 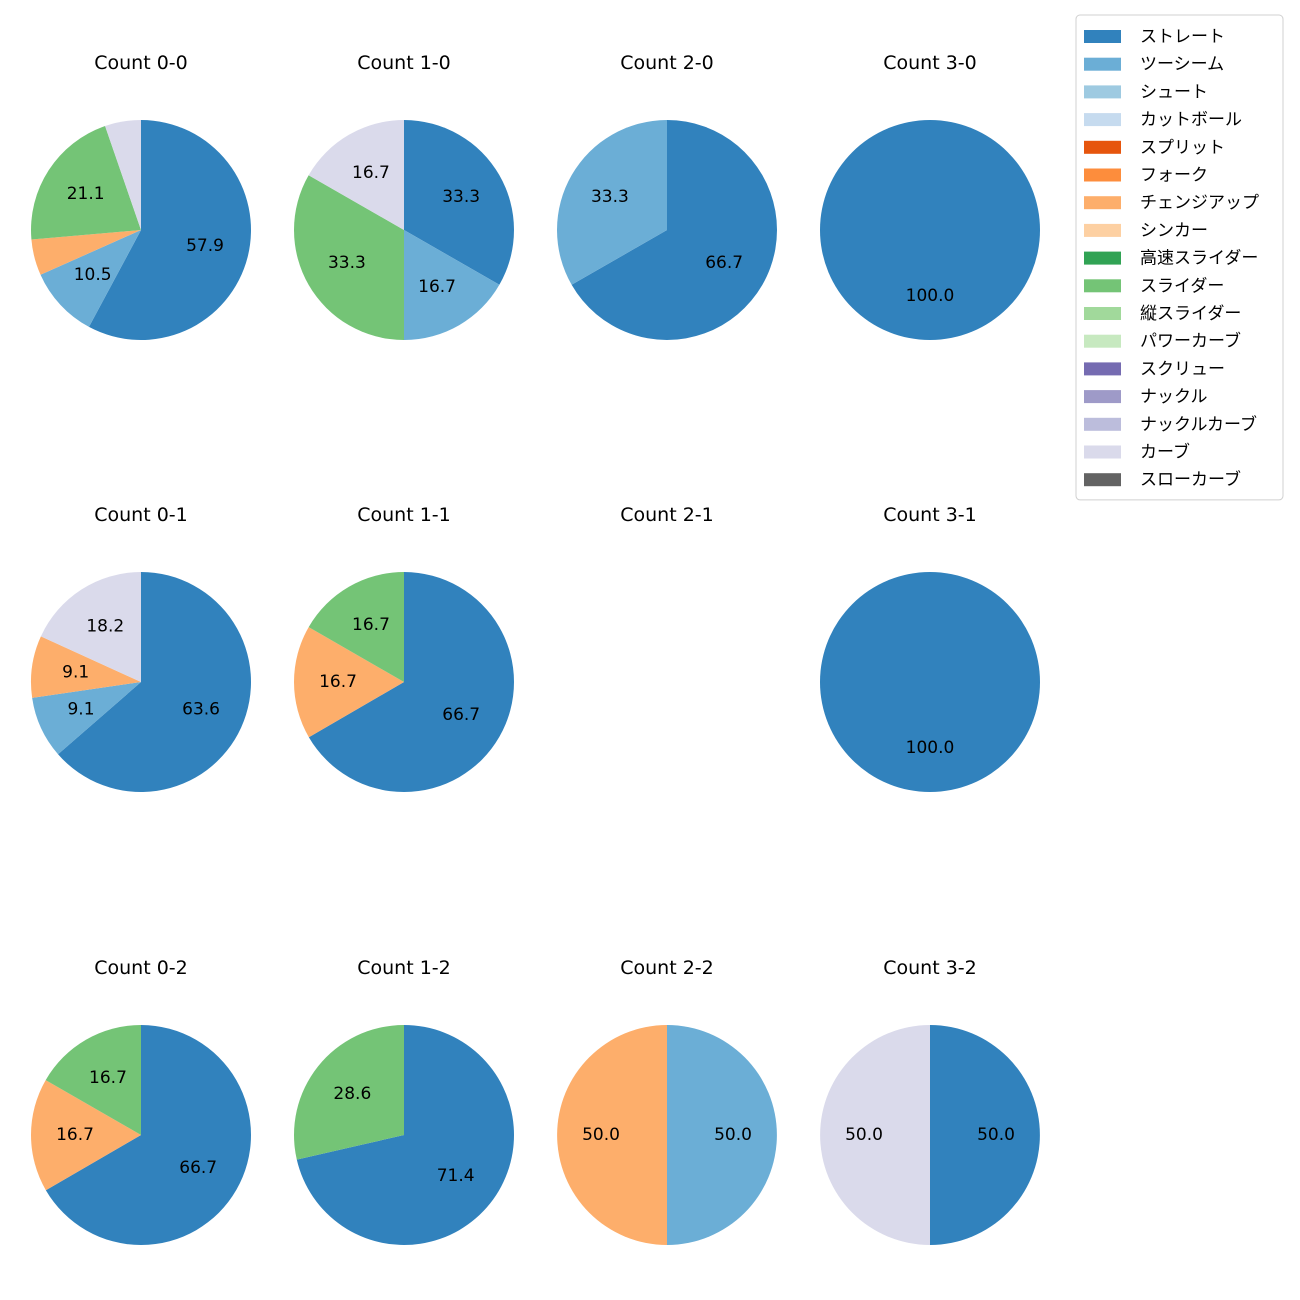 What do you see at coordinates (1165, 452) in the screenshot?
I see `legend-entry: カーブ` at bounding box center [1165, 452].